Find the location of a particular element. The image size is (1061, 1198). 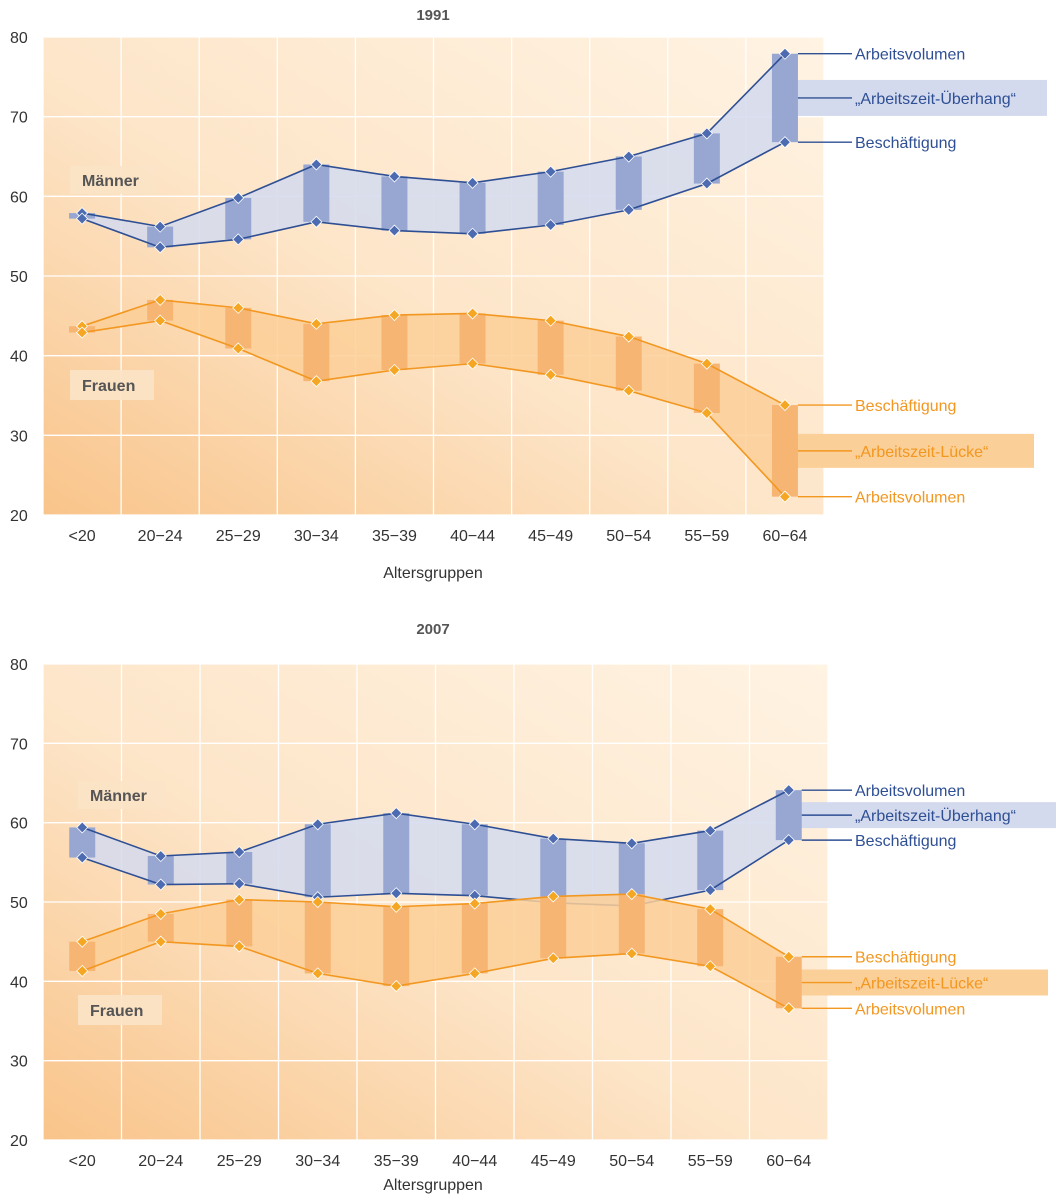

chart-title: 2007 is located at coordinates (432, 629).